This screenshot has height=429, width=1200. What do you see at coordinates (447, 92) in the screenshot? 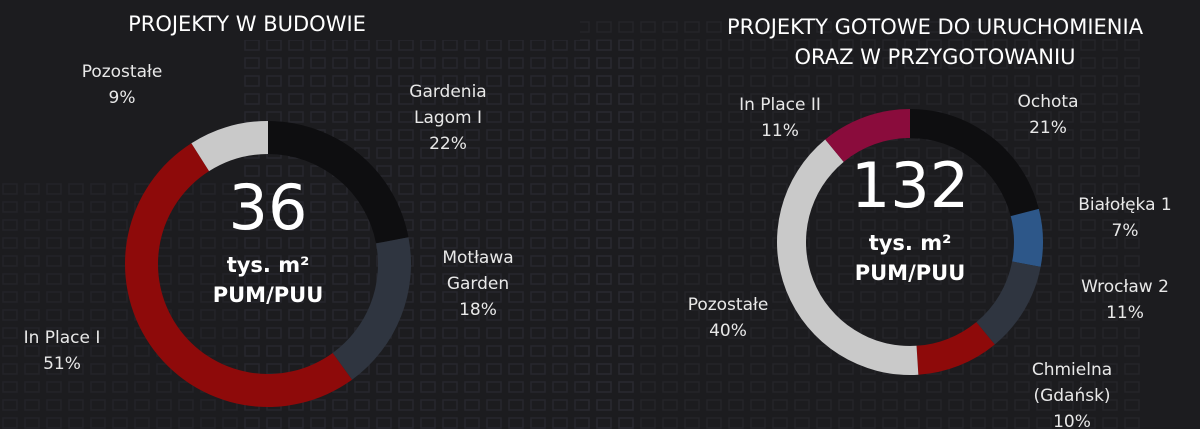
I see `slice-label: Gardenia` at bounding box center [447, 92].